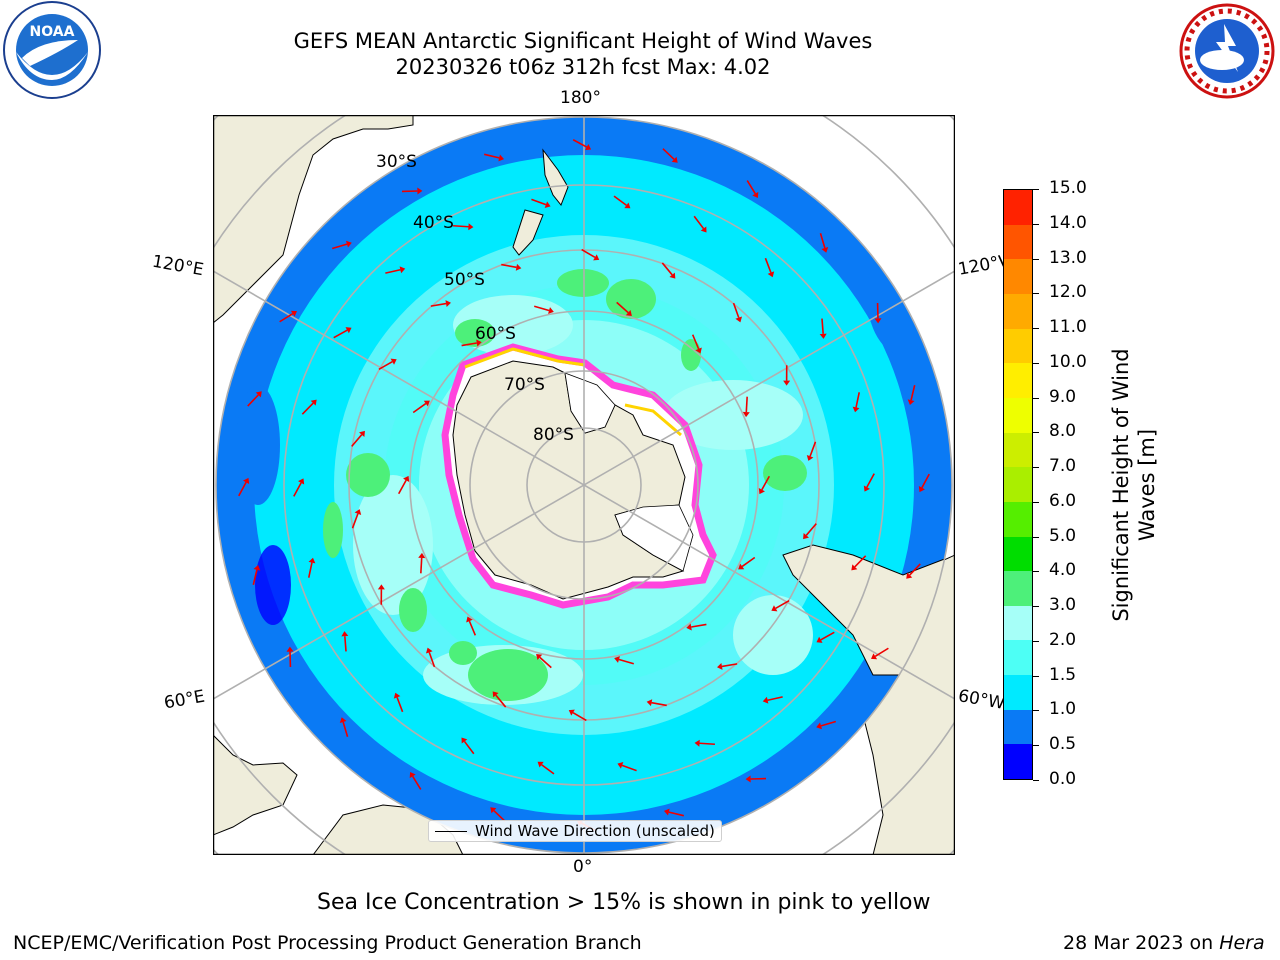  What do you see at coordinates (1063, 605) in the screenshot?
I see `colorbar-tick-label: 3.0` at bounding box center [1063, 605].